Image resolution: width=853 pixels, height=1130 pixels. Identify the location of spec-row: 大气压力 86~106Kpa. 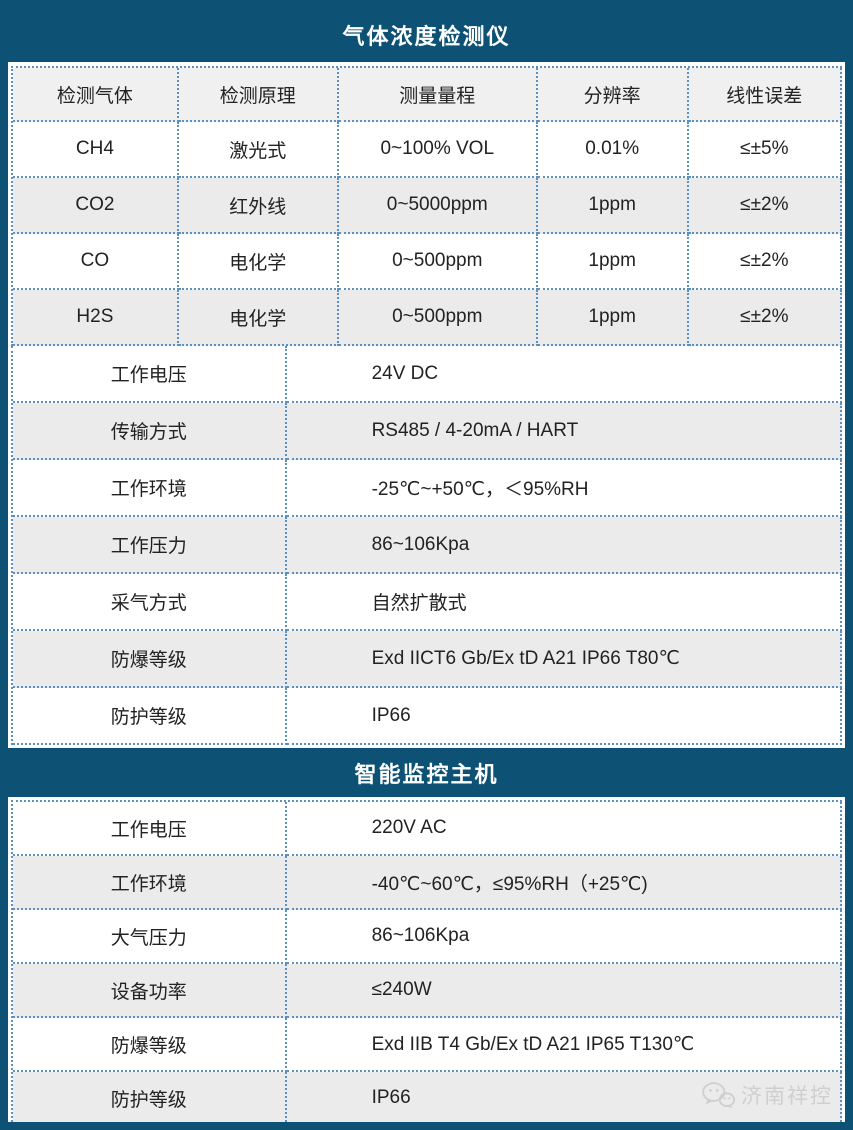
(427, 937).